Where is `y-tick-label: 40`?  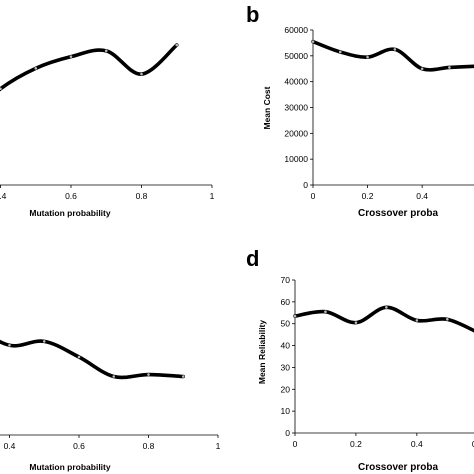 y-tick-label: 40 is located at coordinates (286, 346).